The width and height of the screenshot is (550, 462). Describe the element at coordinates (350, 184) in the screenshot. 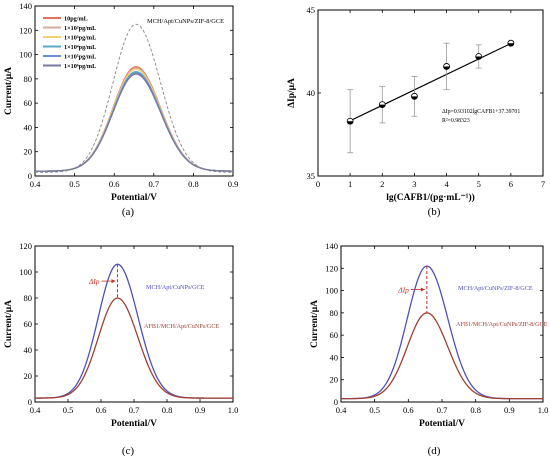

I see `x-tick-label: 1` at that location.